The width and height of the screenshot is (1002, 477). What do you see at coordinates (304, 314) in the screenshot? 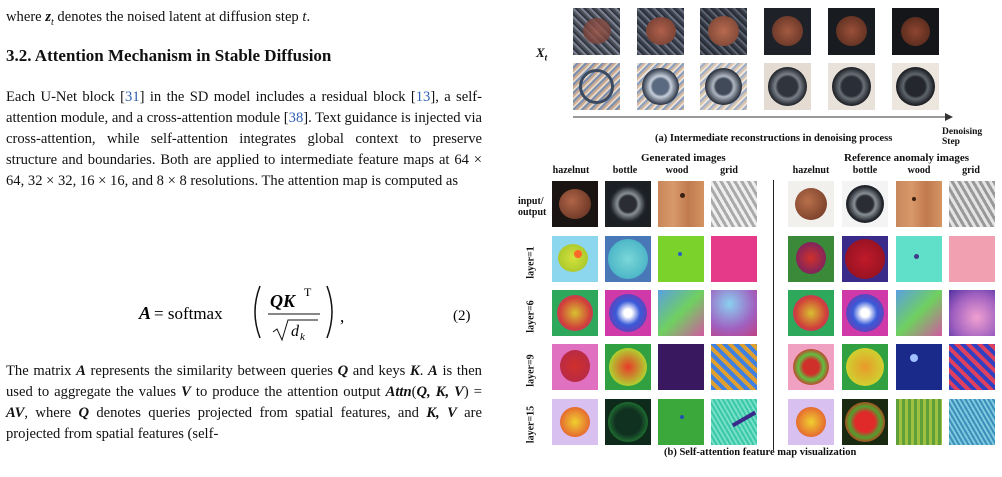
I see `equation-graphic: A = softmax QK T d k , (2)` at bounding box center [304, 314].